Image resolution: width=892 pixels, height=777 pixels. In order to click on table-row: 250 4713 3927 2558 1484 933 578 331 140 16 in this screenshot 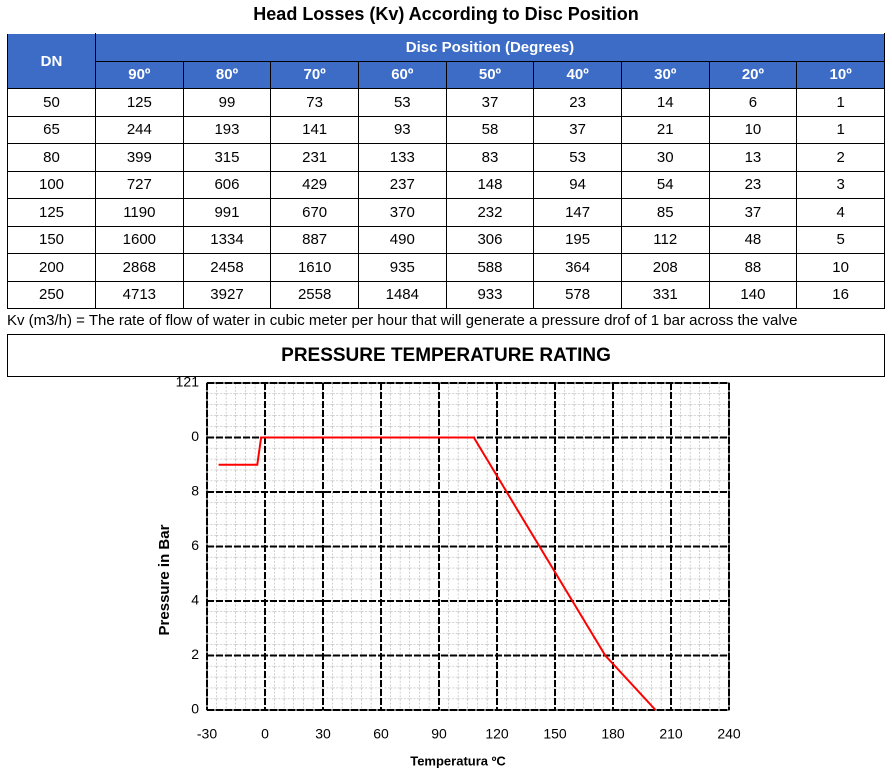, I will do `click(446, 294)`.